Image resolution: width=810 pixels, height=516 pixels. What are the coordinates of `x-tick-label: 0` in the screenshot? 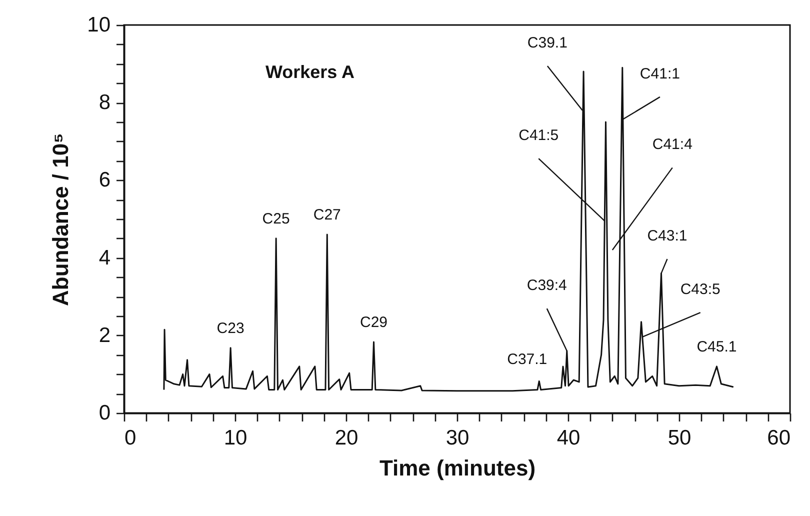 It's located at (130, 438).